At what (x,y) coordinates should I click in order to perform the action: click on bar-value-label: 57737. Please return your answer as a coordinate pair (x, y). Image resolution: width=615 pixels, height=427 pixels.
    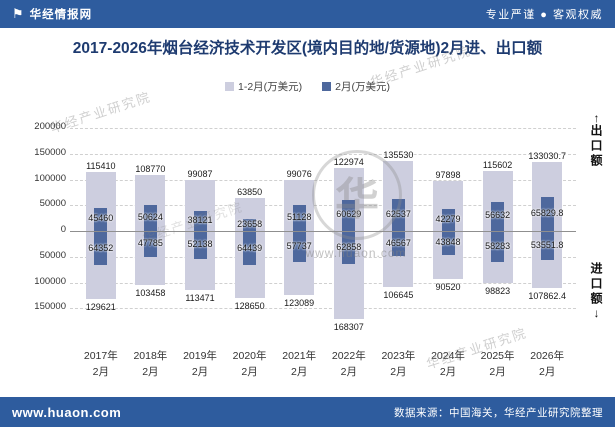
    Looking at the image, I should click on (299, 245).